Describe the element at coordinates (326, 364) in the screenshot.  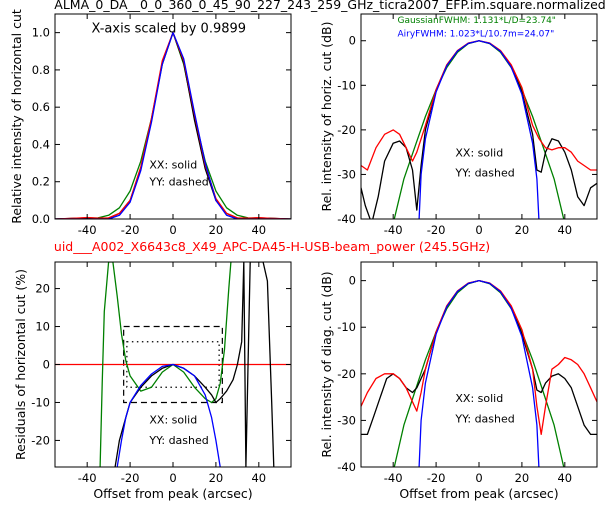
I see `y-axis-label: Rel. intensity of diag. cut (dB)` at that location.